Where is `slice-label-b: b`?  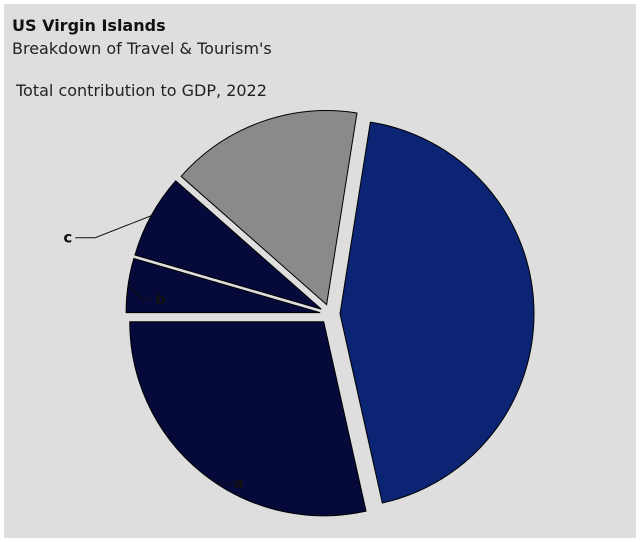 slice-label-b: b is located at coordinates (160, 299).